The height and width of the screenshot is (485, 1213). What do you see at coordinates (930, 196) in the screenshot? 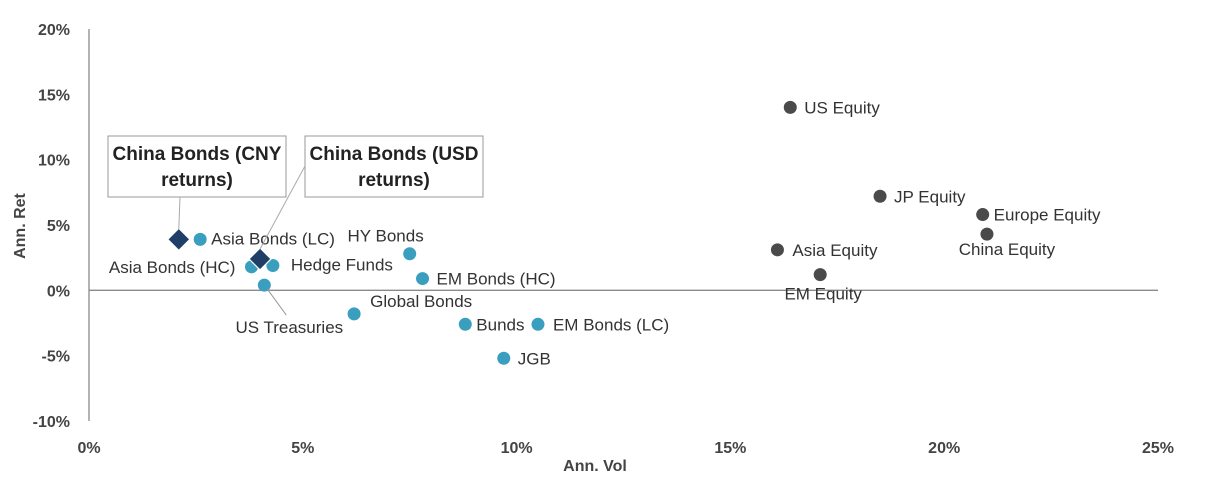
I see `point-label: JP Equity` at bounding box center [930, 196].